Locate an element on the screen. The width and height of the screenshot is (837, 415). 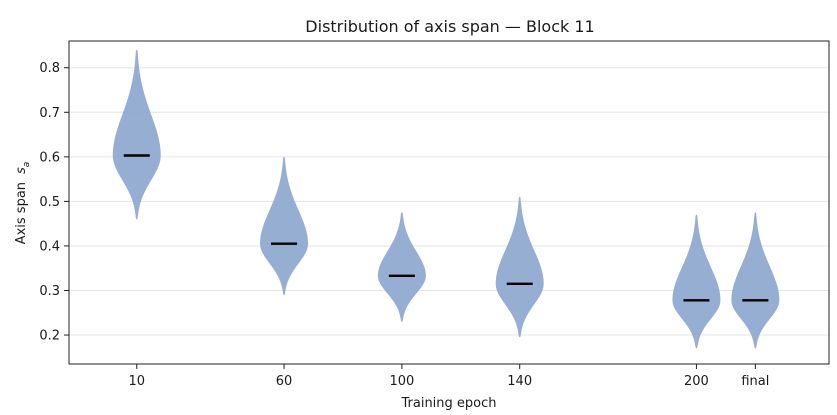
y-tick-label: 0.3 is located at coordinates (49, 291).